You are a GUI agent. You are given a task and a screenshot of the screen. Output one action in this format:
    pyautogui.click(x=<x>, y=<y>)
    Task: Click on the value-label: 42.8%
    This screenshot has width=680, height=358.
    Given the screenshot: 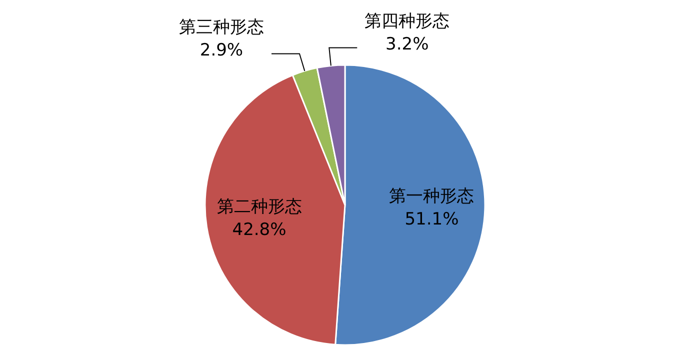 What is the action you would take?
    pyautogui.click(x=259, y=230)
    